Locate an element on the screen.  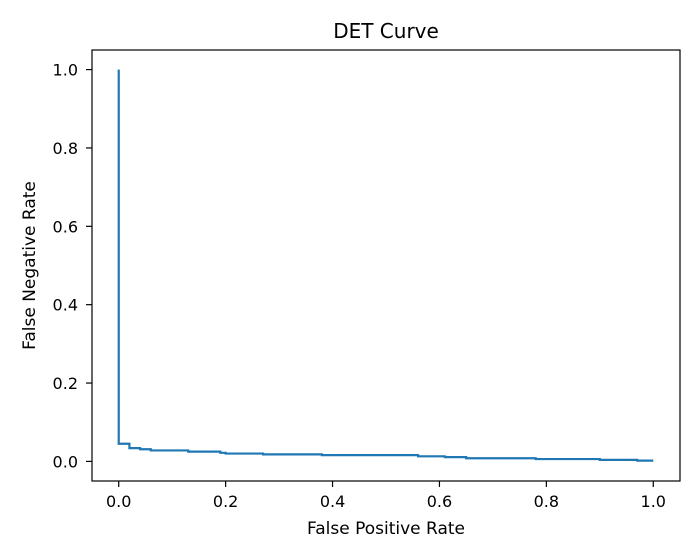
x-axis-label: False Positive Rate is located at coordinates (386, 529).